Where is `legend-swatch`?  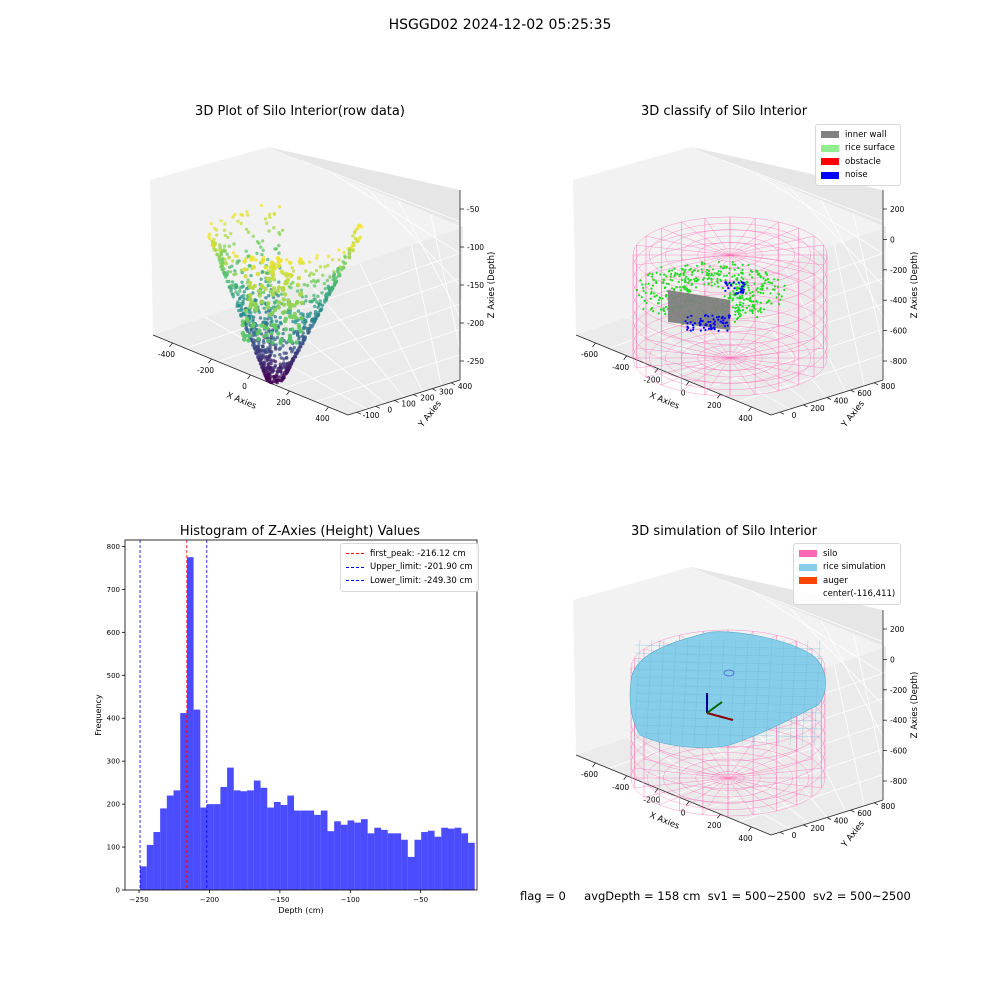
legend-swatch is located at coordinates (808, 554).